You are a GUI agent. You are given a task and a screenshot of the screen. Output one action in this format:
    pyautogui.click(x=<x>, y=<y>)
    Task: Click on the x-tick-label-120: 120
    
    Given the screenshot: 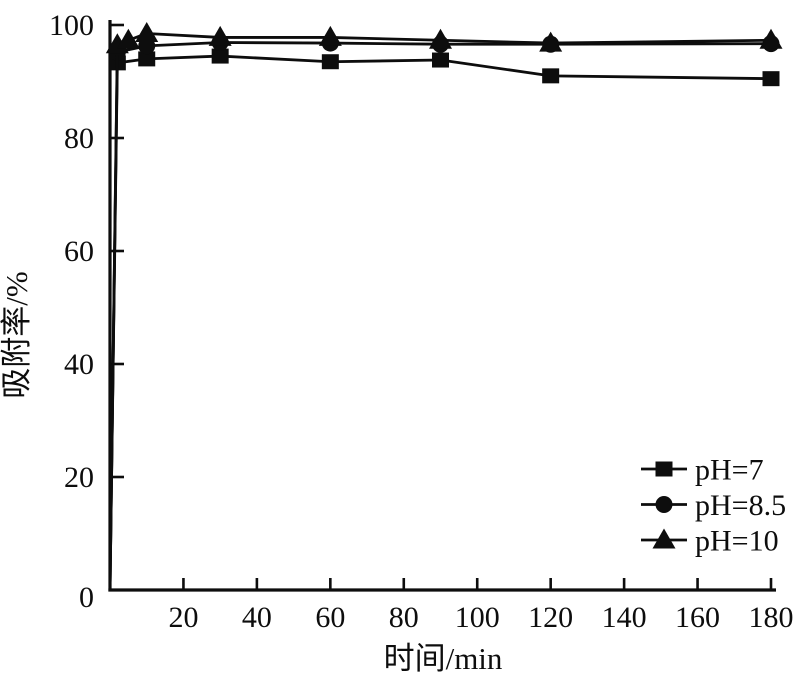 What is the action you would take?
    pyautogui.click(x=550, y=617)
    